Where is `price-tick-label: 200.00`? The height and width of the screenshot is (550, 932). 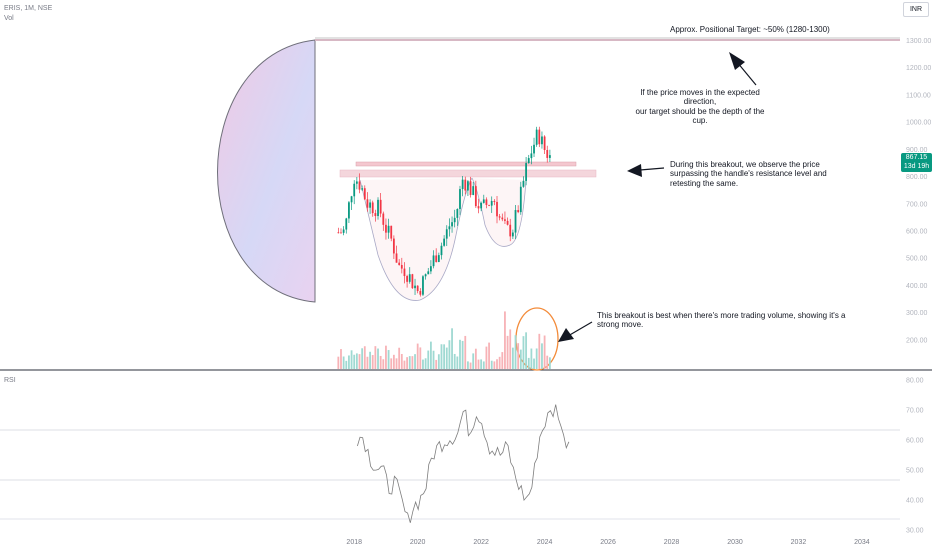
price-tick-label: 200.00 is located at coordinates (917, 340).